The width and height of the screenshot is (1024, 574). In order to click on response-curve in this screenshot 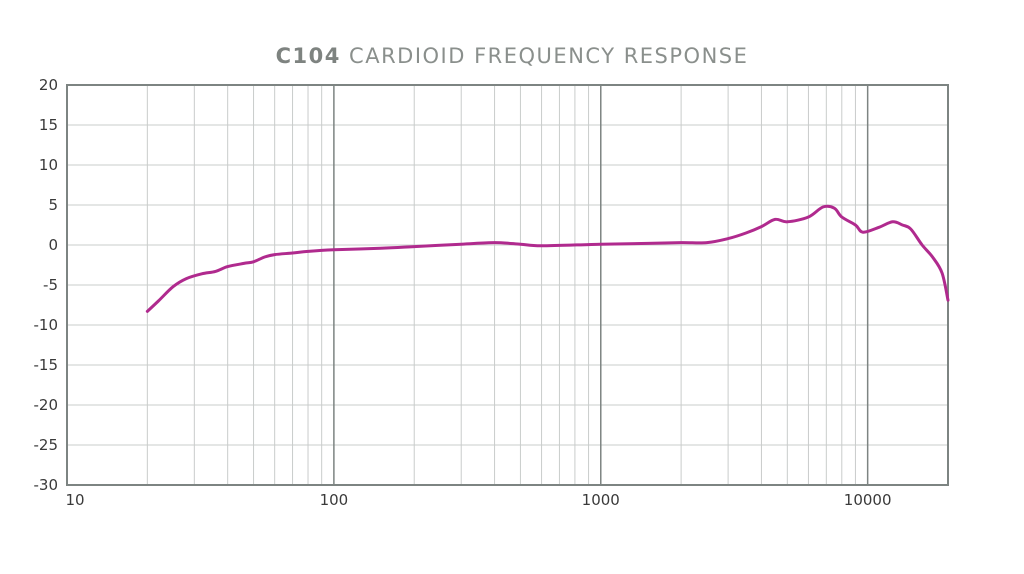, I will do `click(547, 258)`.